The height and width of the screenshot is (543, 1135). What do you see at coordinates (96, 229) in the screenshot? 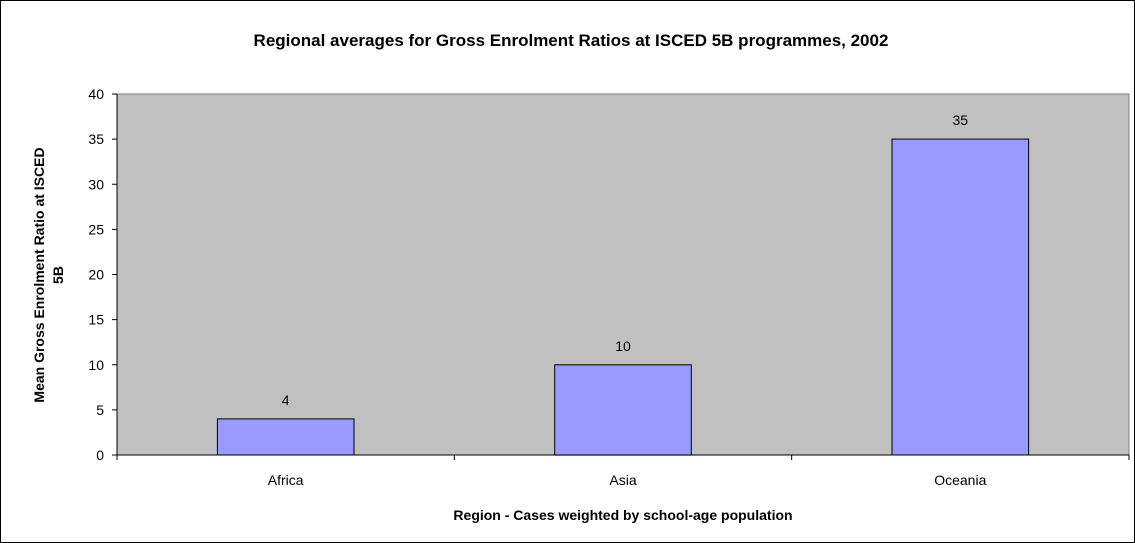
I see `y-tick-label-25: 25` at bounding box center [96, 229].